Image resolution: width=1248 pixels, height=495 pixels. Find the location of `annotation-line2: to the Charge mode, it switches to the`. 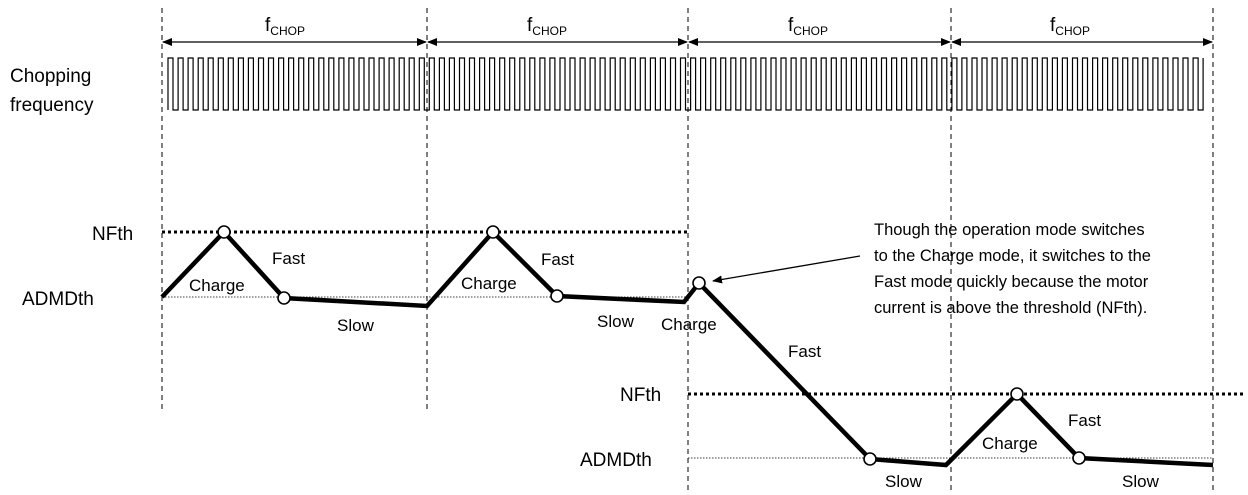

annotation-line2: to the Charge mode, it switches to the is located at coordinates (1012, 256).